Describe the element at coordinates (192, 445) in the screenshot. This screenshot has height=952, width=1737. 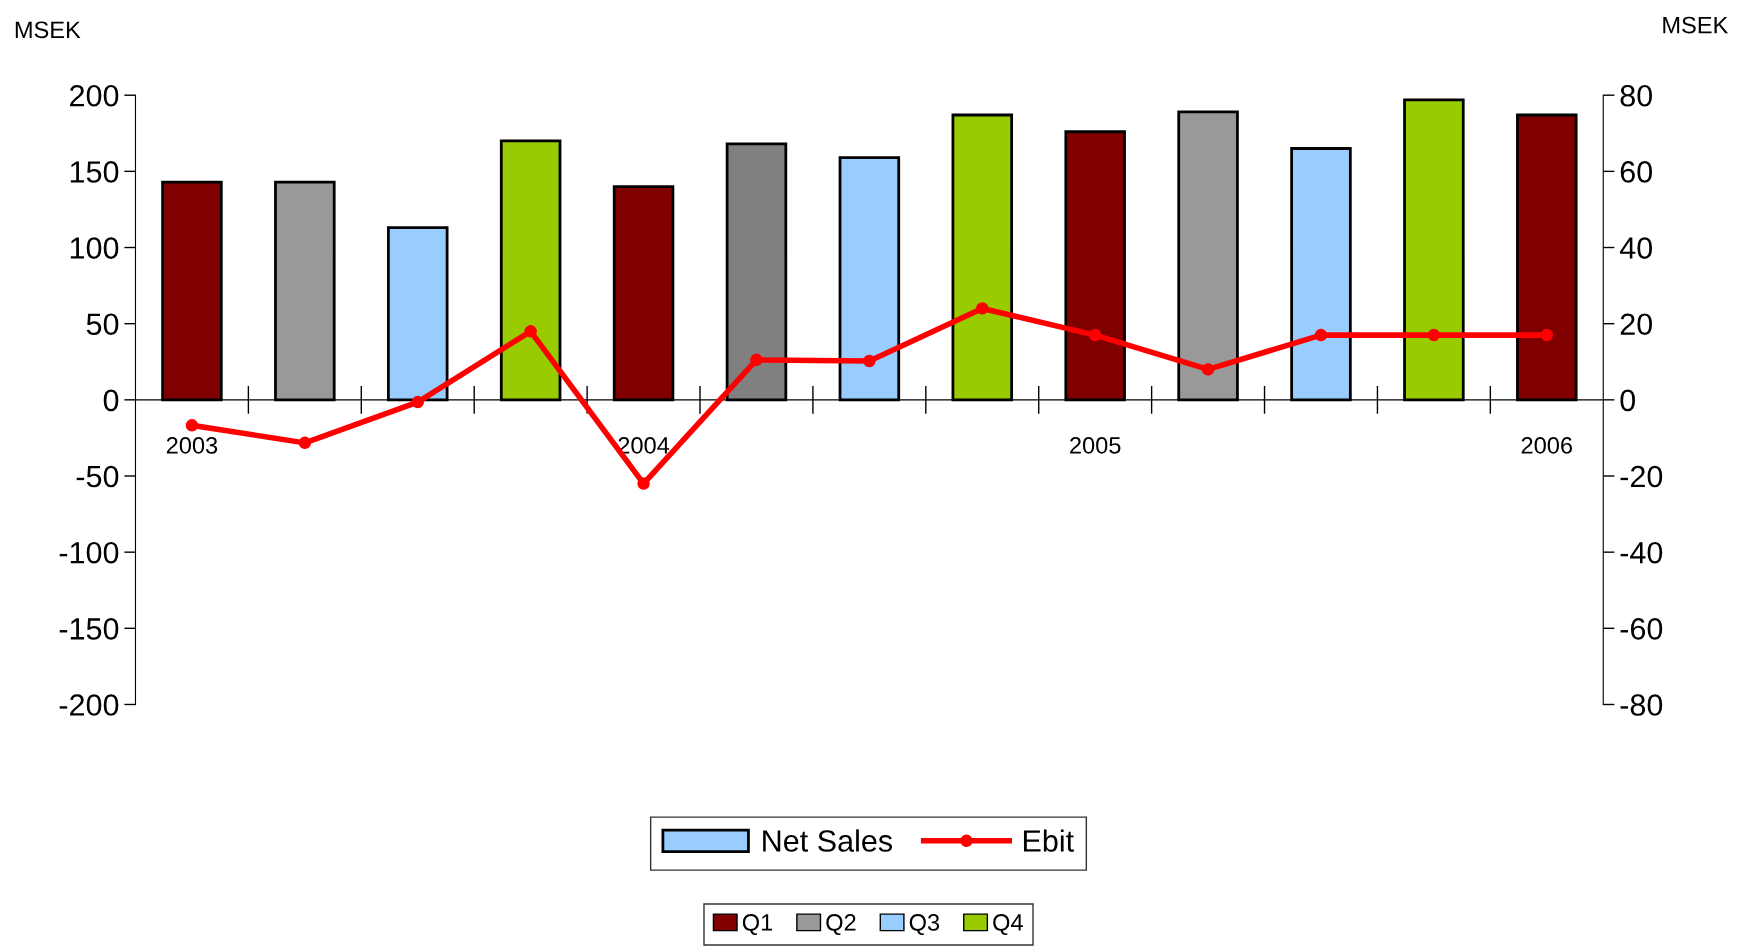
I see `x-tick-label: 2003` at that location.